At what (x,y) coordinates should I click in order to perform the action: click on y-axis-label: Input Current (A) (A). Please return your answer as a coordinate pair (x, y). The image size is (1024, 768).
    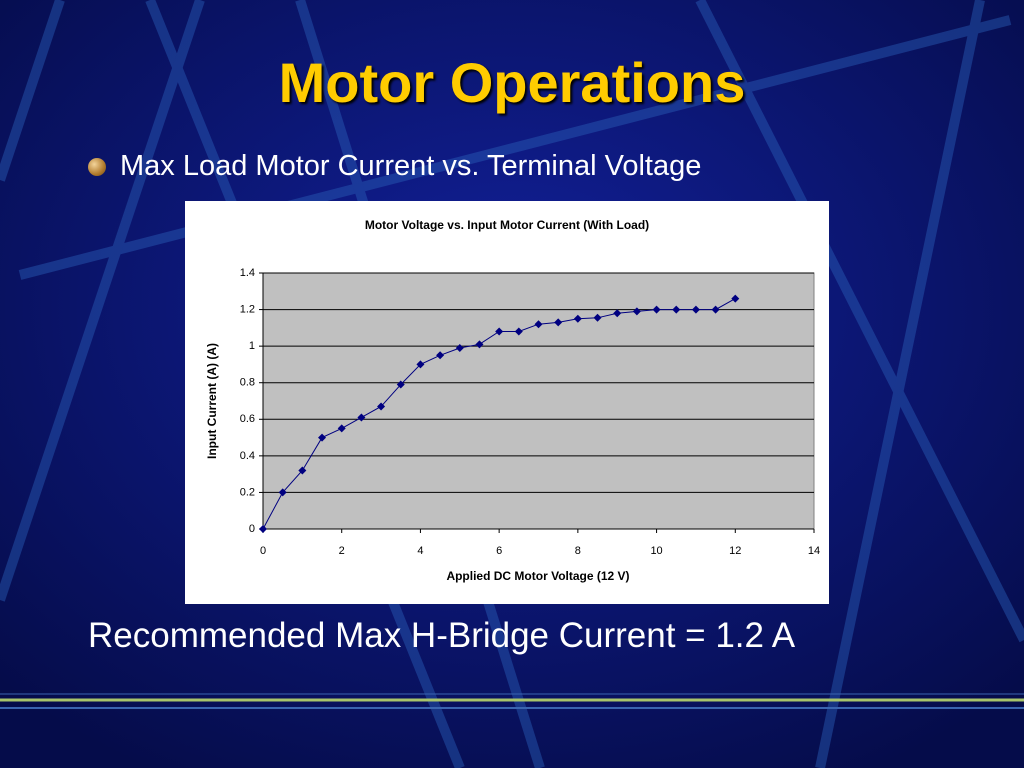
    Looking at the image, I should click on (212, 401).